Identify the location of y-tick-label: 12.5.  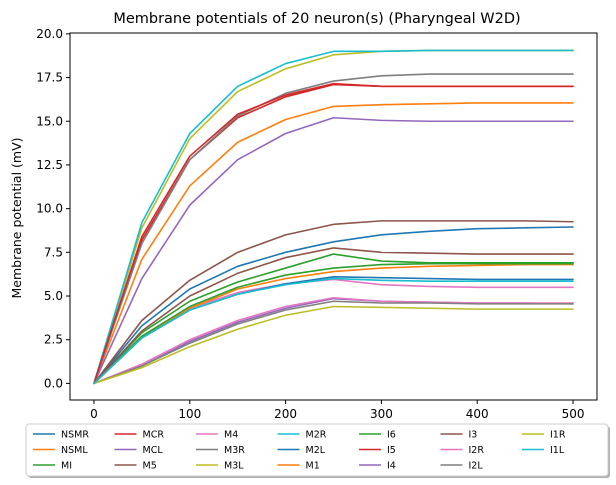
(49, 165).